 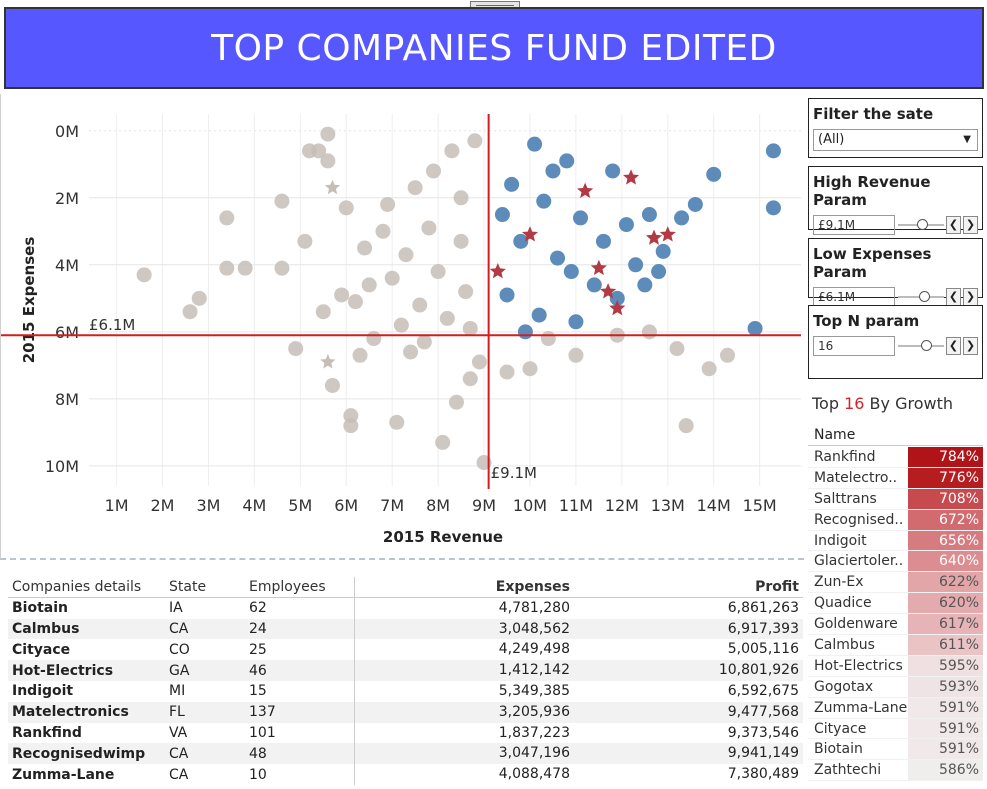 I want to click on high-revenue-param-input: £9.1M, so click(x=854, y=225).